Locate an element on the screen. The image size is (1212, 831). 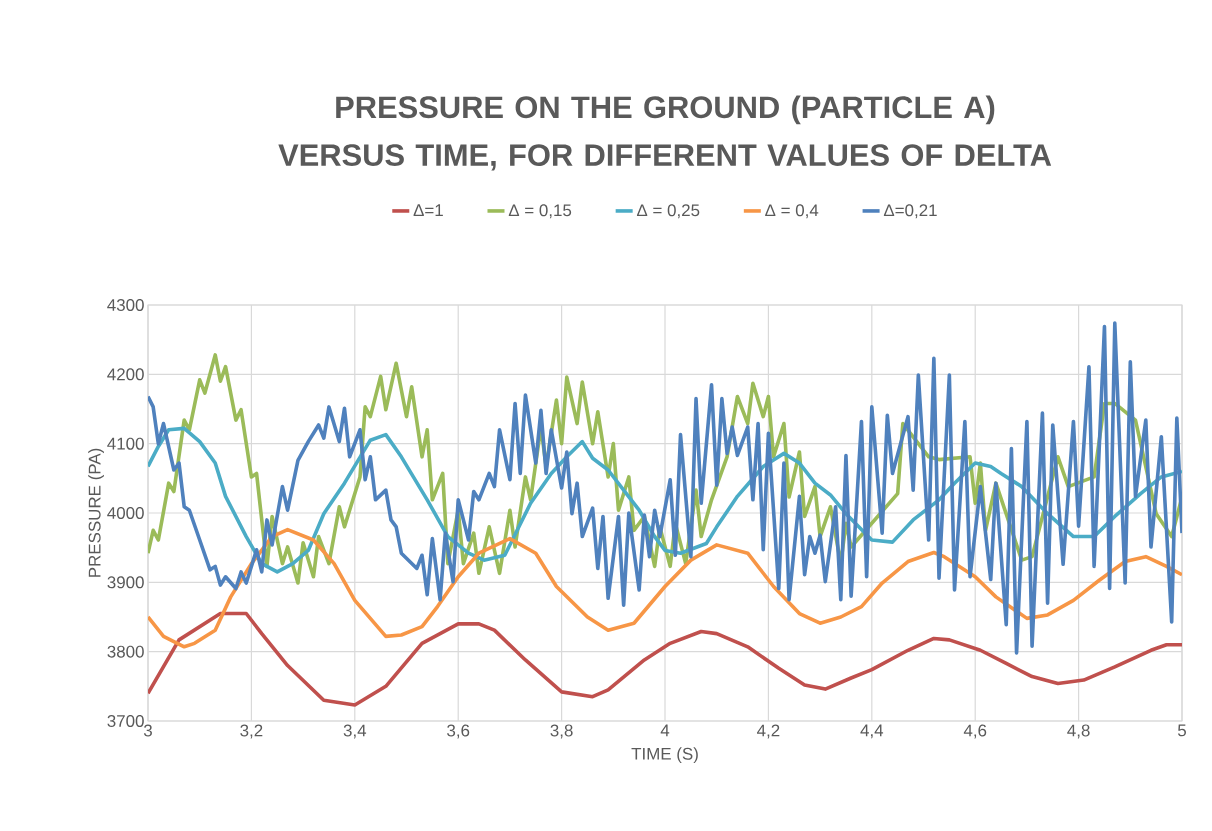
legend-label: Δ=1 is located at coordinates (428, 210).